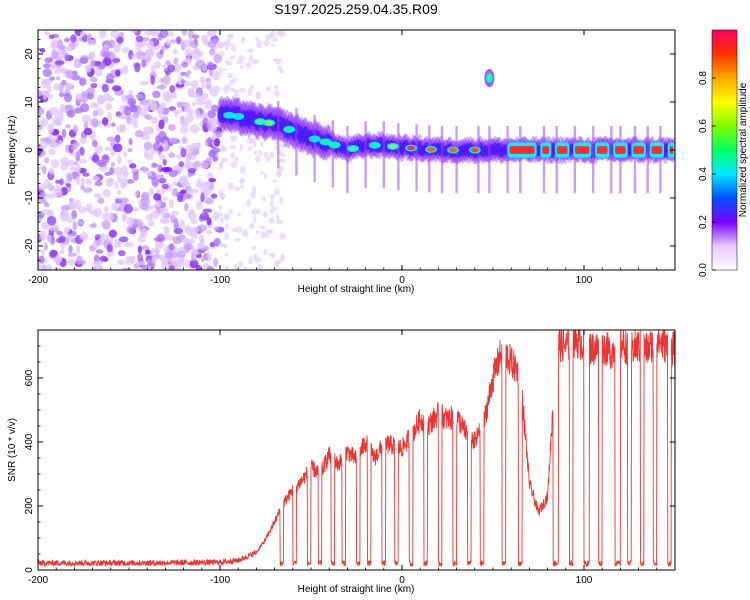 The image size is (750, 600). I want to click on spectrogram-ytick-label: 10, so click(29, 102).